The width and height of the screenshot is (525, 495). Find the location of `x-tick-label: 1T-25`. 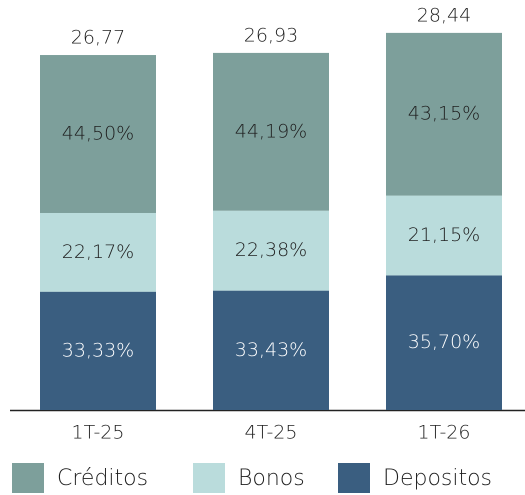

x-tick-label: 1T-25 is located at coordinates (98, 433).